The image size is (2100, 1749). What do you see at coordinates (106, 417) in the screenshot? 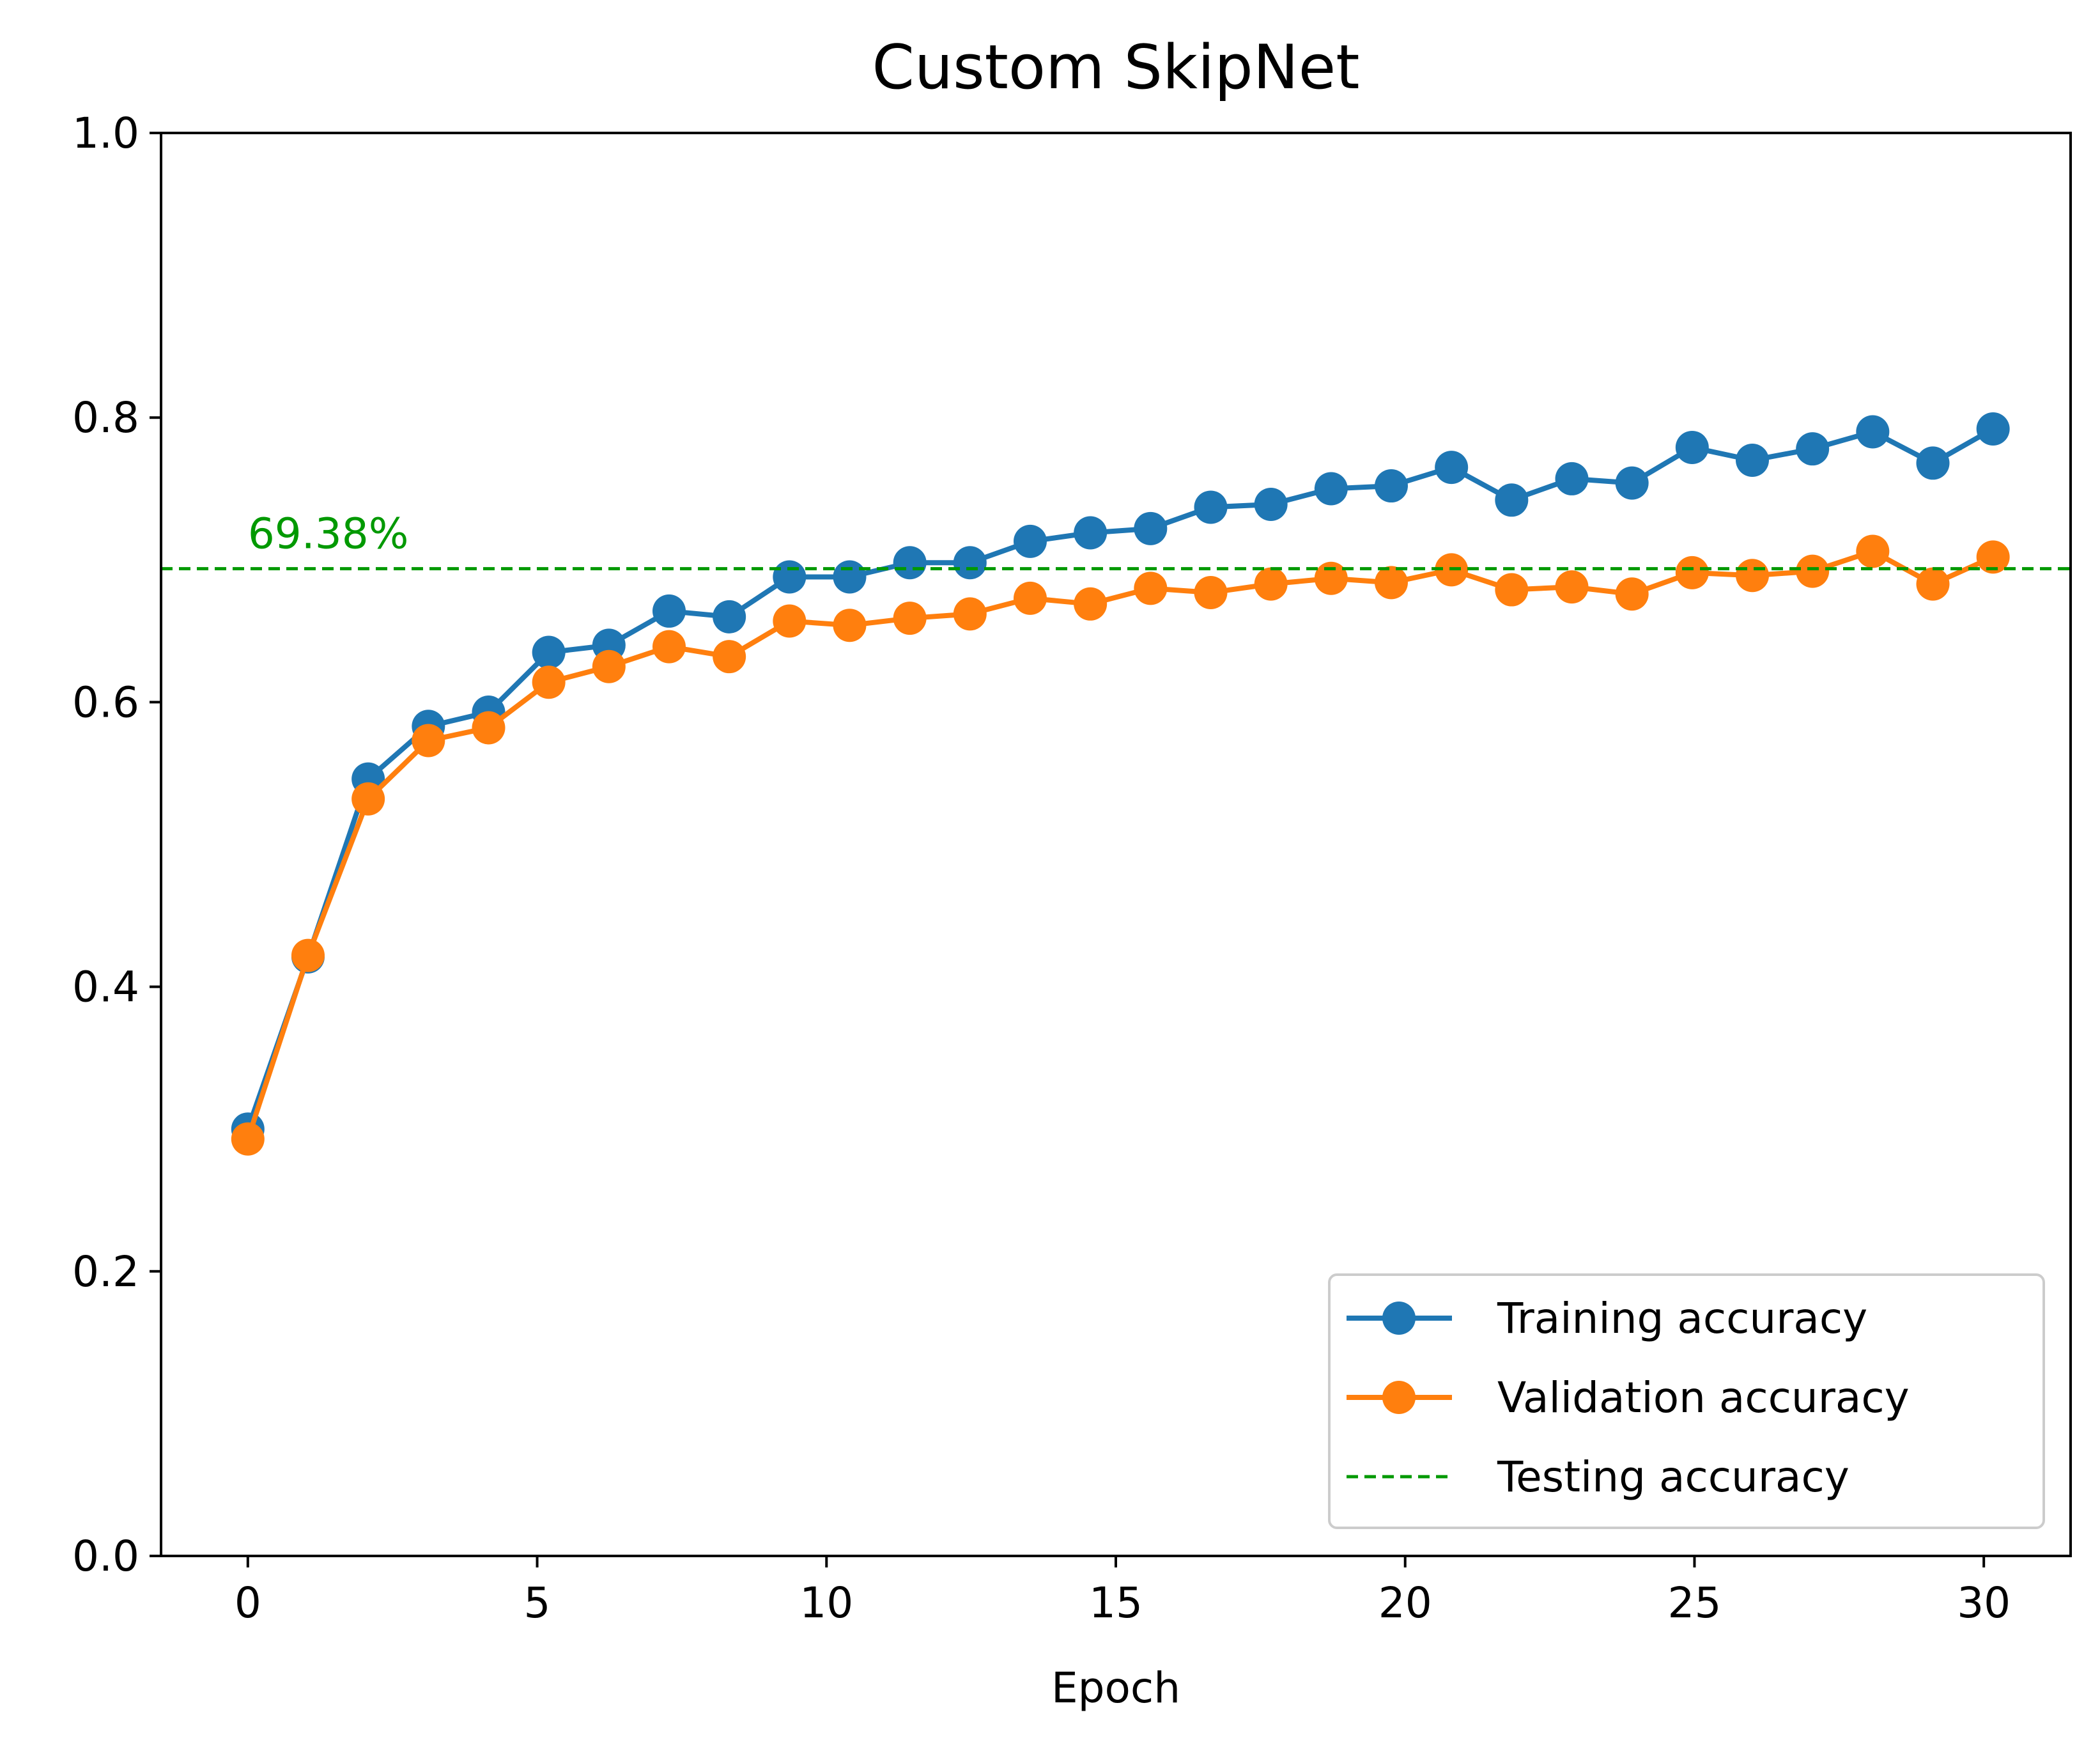
I see `y-tick-label-4: 0.8` at bounding box center [106, 417].